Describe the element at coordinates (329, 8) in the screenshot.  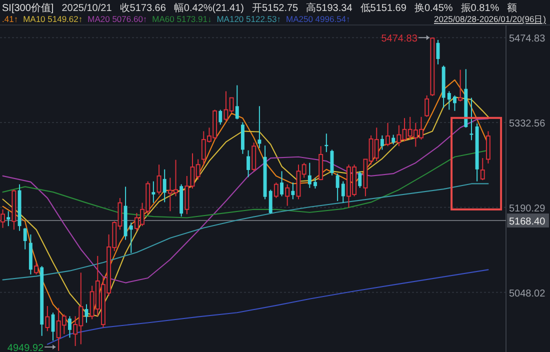
I see `text: 高5193.34` at that location.